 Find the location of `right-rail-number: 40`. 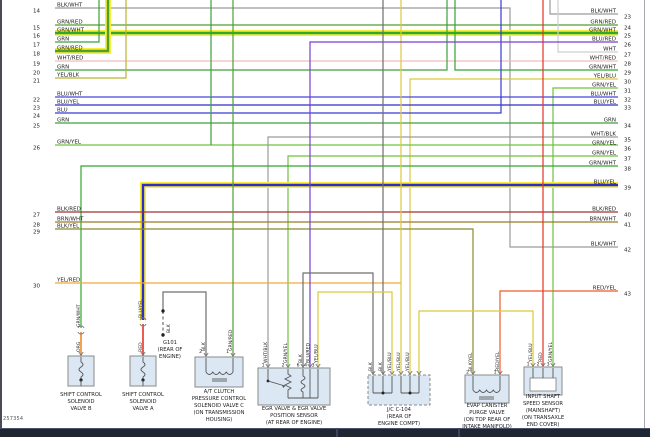

right-rail-number: 40 is located at coordinates (627, 216).